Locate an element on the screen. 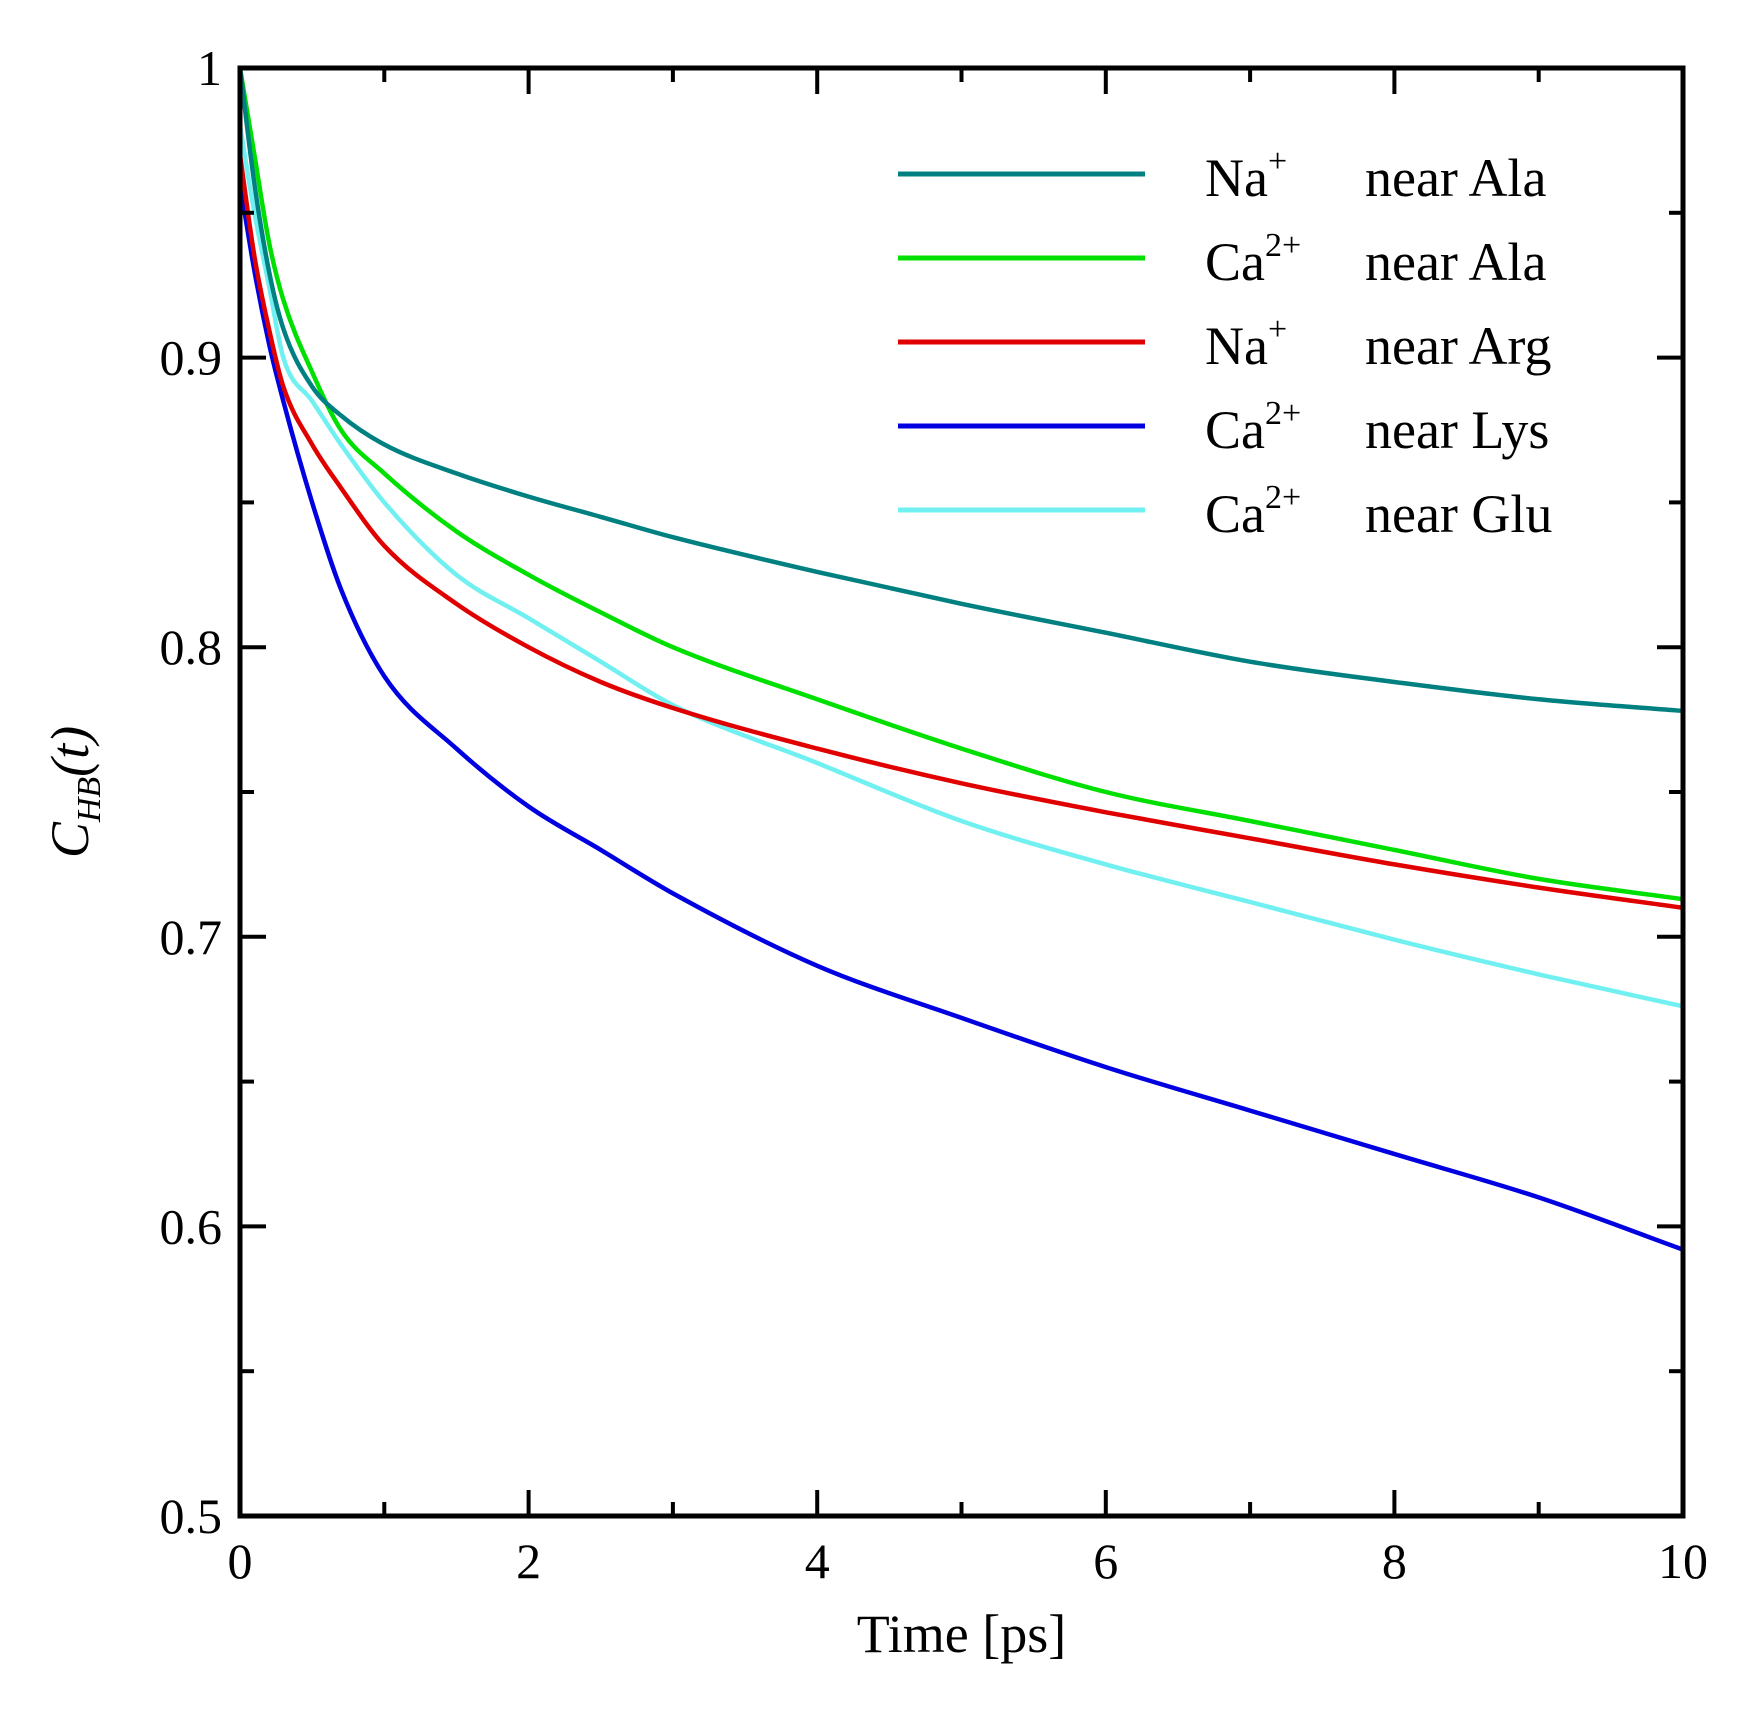 This screenshot has width=1757, height=1717. y-tick-label: 0.6 is located at coordinates (191, 1226).